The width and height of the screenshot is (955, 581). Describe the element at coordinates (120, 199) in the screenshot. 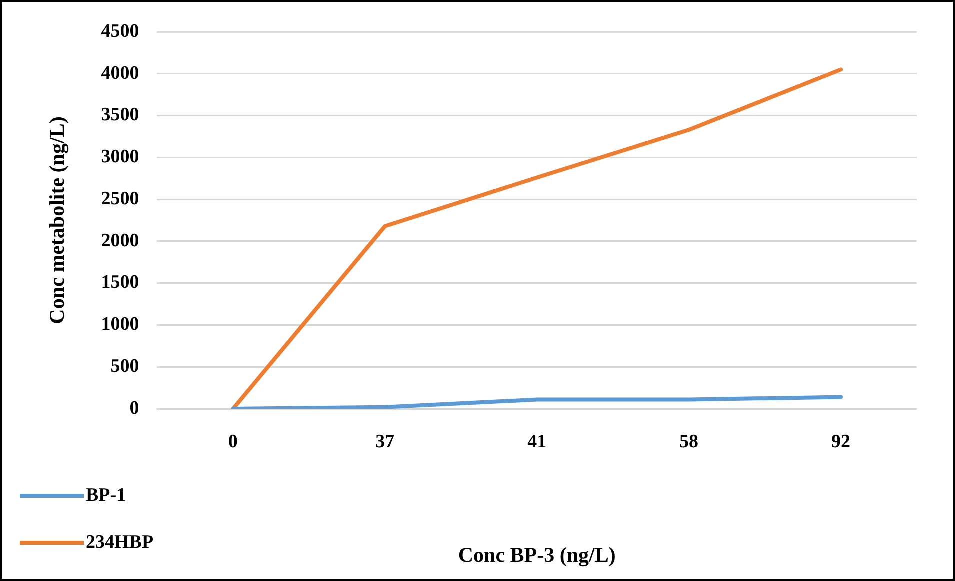

I see `y-tick-label: 2500` at that location.